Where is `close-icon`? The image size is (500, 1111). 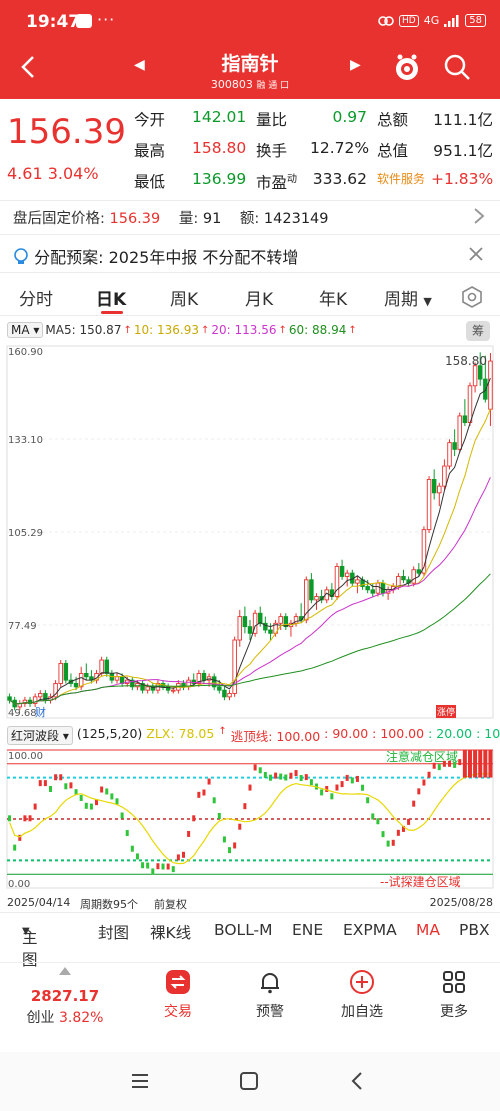
close-icon is located at coordinates (476, 254).